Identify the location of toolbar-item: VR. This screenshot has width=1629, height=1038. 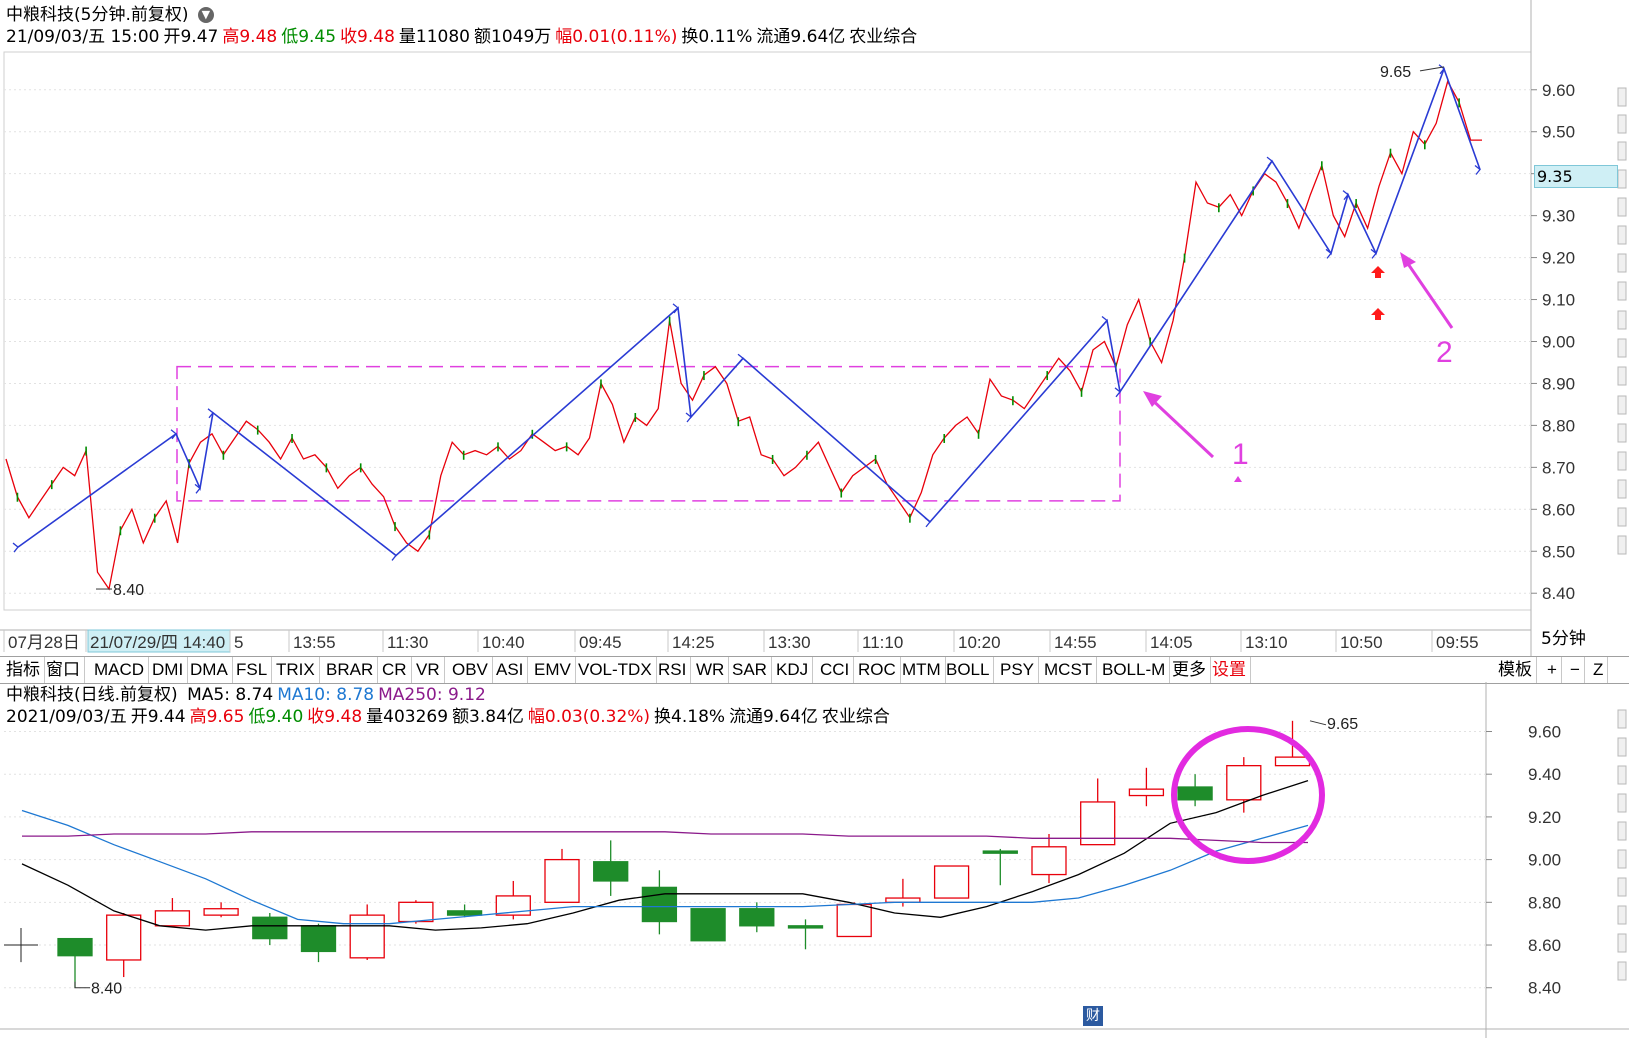
(428, 670).